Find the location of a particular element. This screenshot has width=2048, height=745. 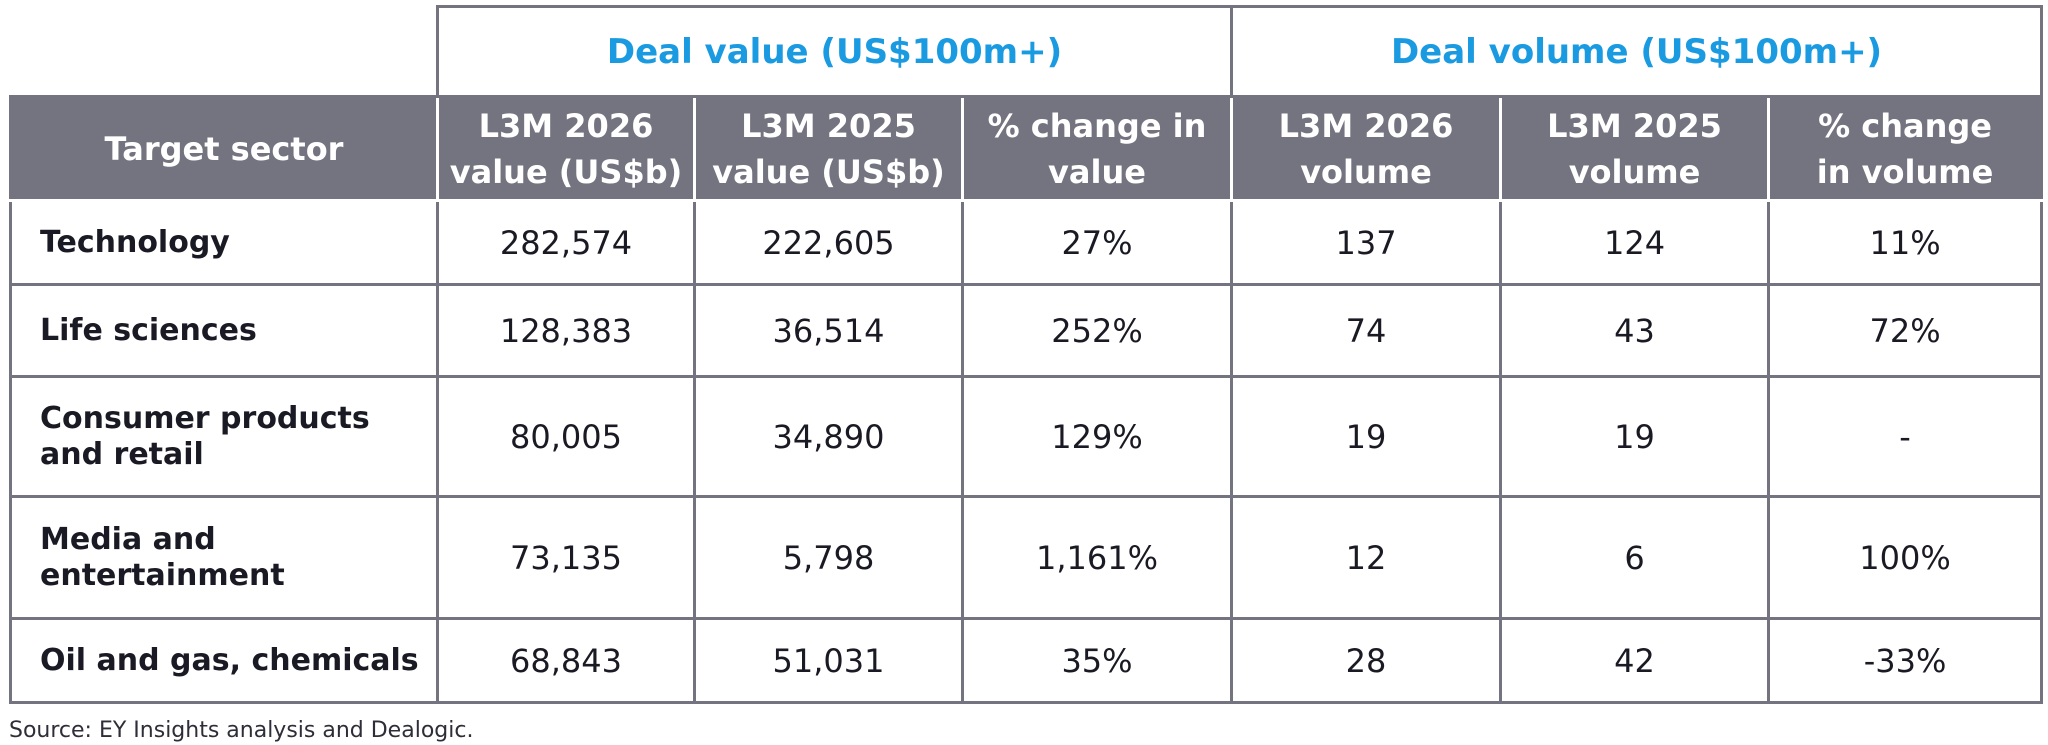

value-change-cell: 252% is located at coordinates (1097, 330).